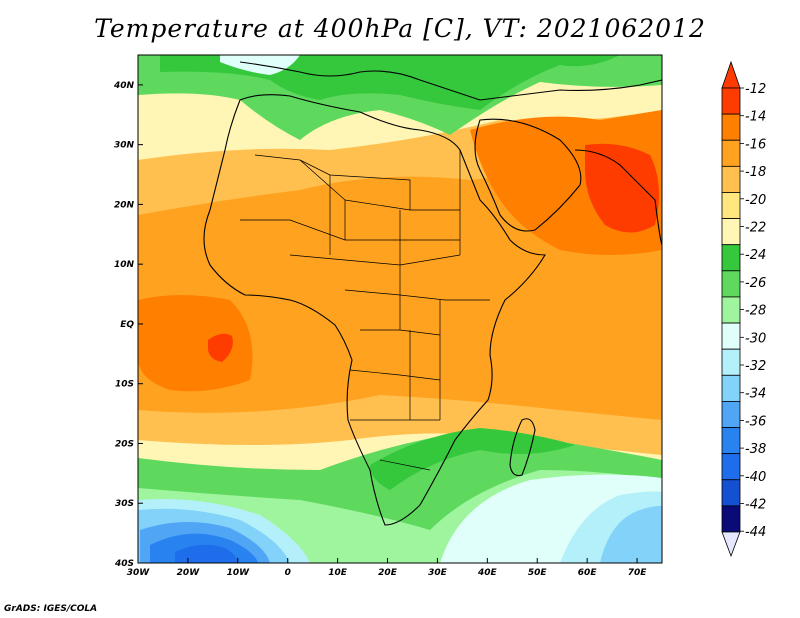  I want to click on x-tick-label: 50E, so click(538, 573).